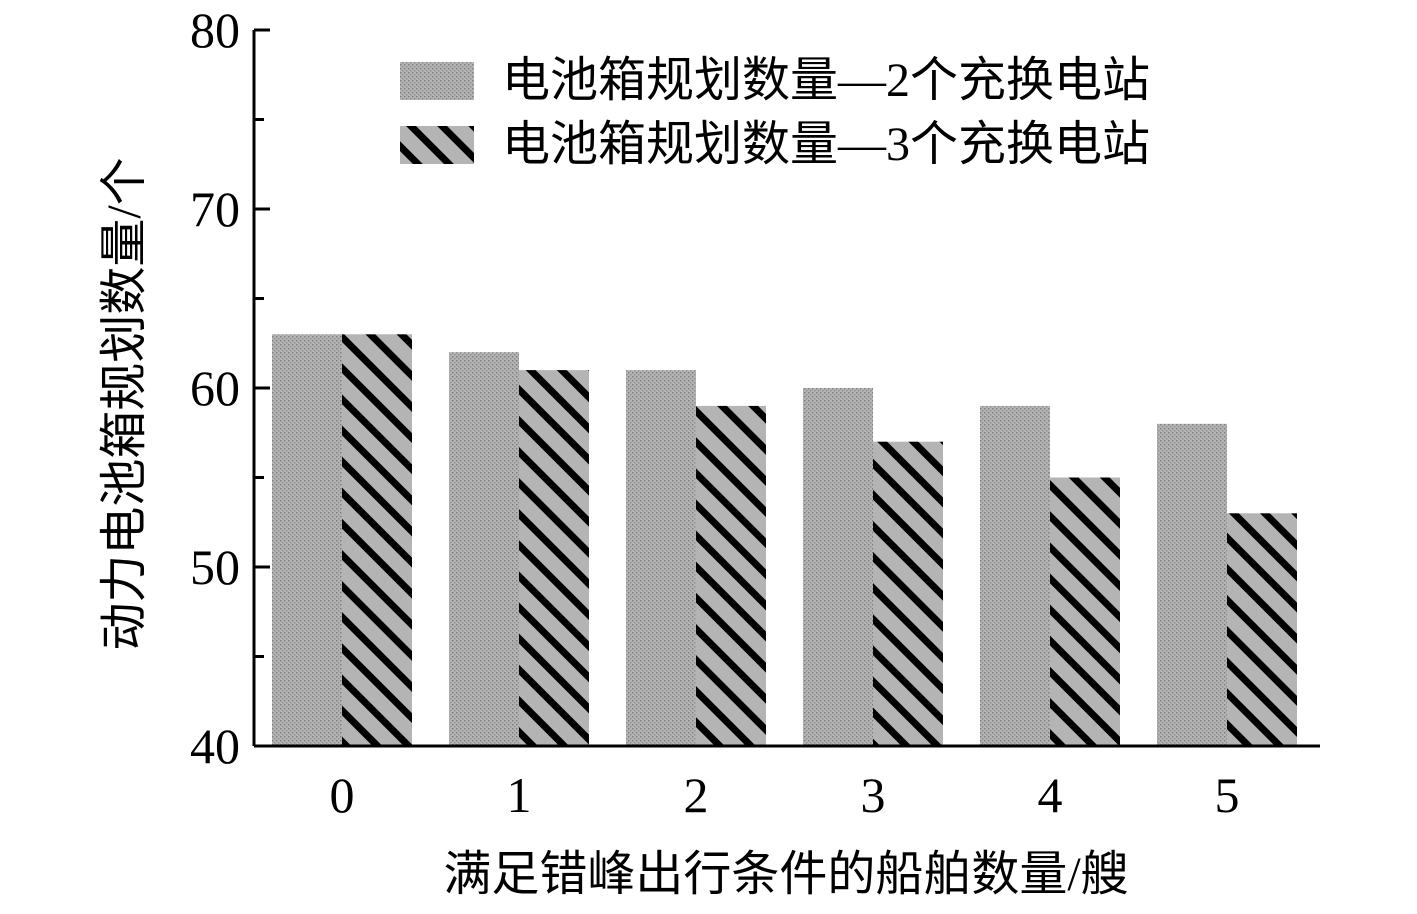 This screenshot has width=1417, height=914. I want to click on x-tick-label: 2, so click(696, 795).